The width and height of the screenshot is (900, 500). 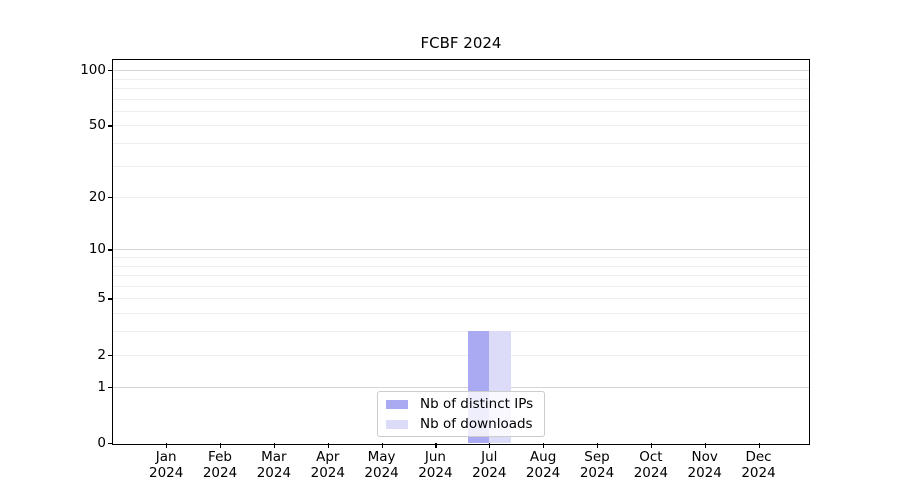 What do you see at coordinates (461, 43) in the screenshot?
I see `chart-title: FCBF 2024` at bounding box center [461, 43].